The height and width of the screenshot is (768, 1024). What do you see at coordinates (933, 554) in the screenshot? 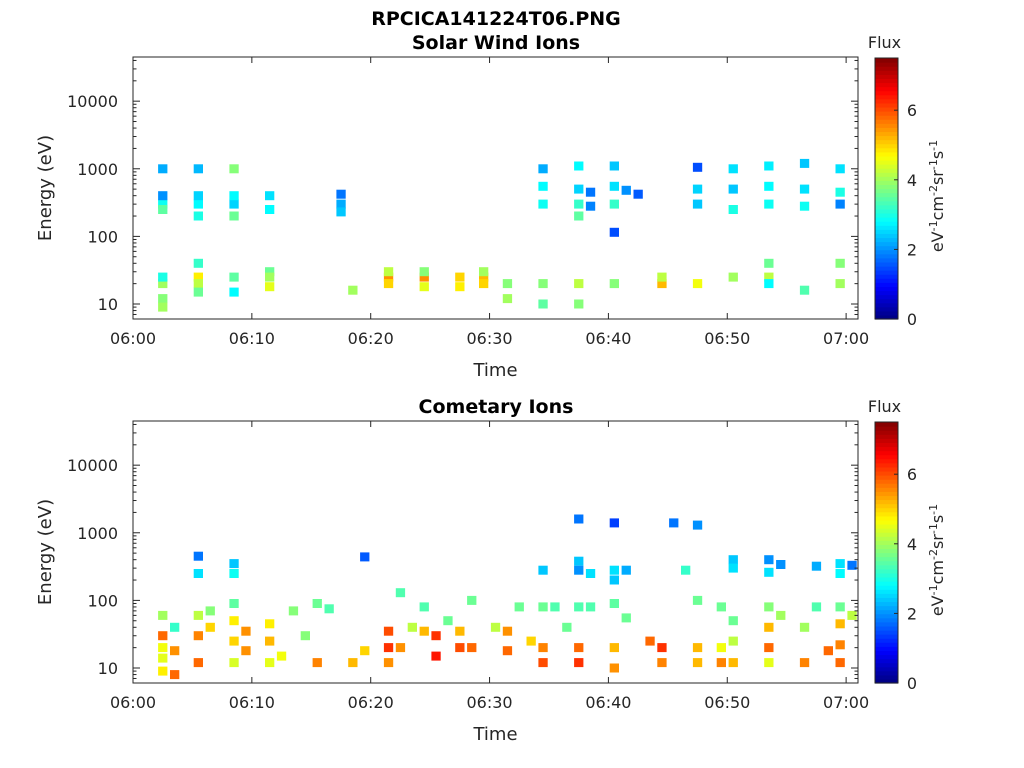
I see `unit-exponent: -2` at bounding box center [933, 554].